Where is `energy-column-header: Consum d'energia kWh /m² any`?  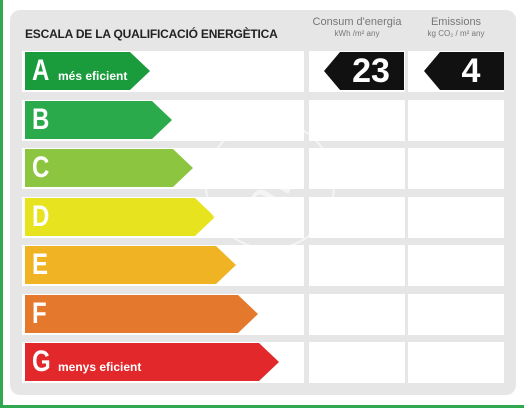 energy-column-header: Consum d'energia kWh /m² any is located at coordinates (357, 27).